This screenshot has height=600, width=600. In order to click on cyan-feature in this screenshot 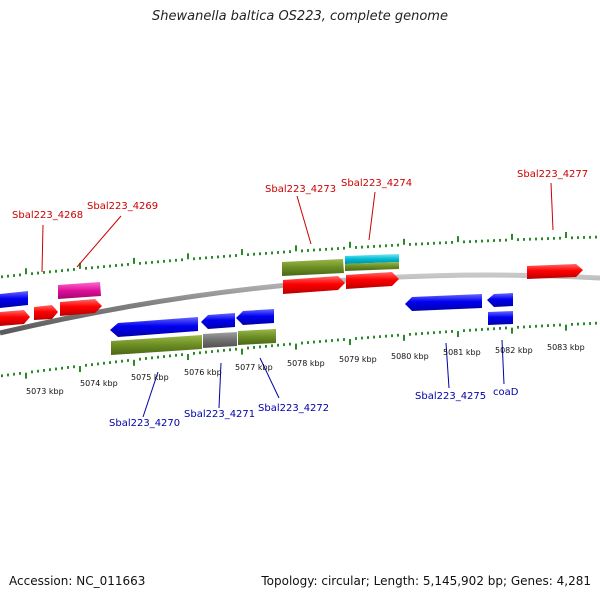, I will do `click(372, 259)`.